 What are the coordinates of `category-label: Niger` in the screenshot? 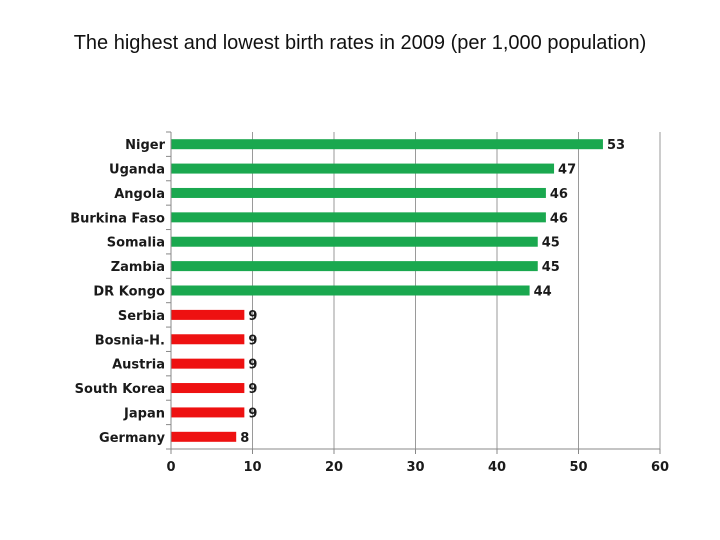 It's located at (145, 145).